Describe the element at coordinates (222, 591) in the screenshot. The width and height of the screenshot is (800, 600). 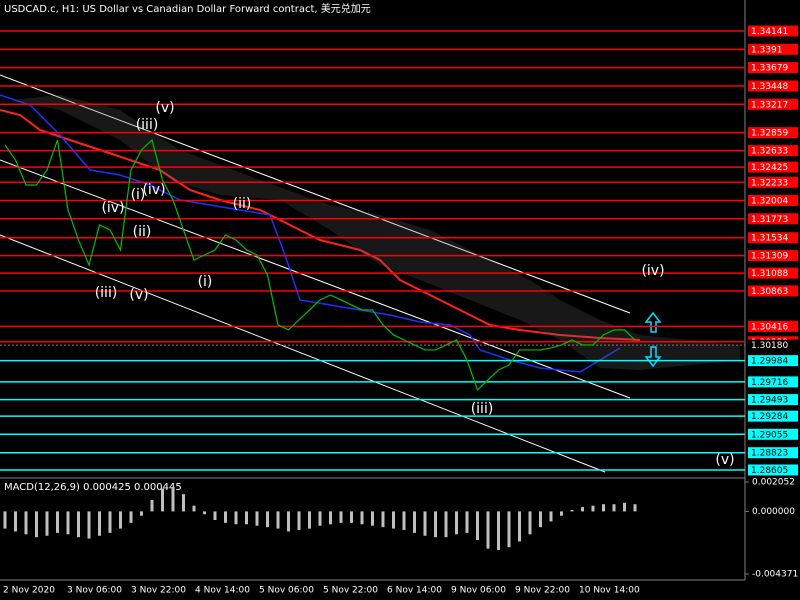
I see `x-tick-label: 4 Nov 14:00` at that location.